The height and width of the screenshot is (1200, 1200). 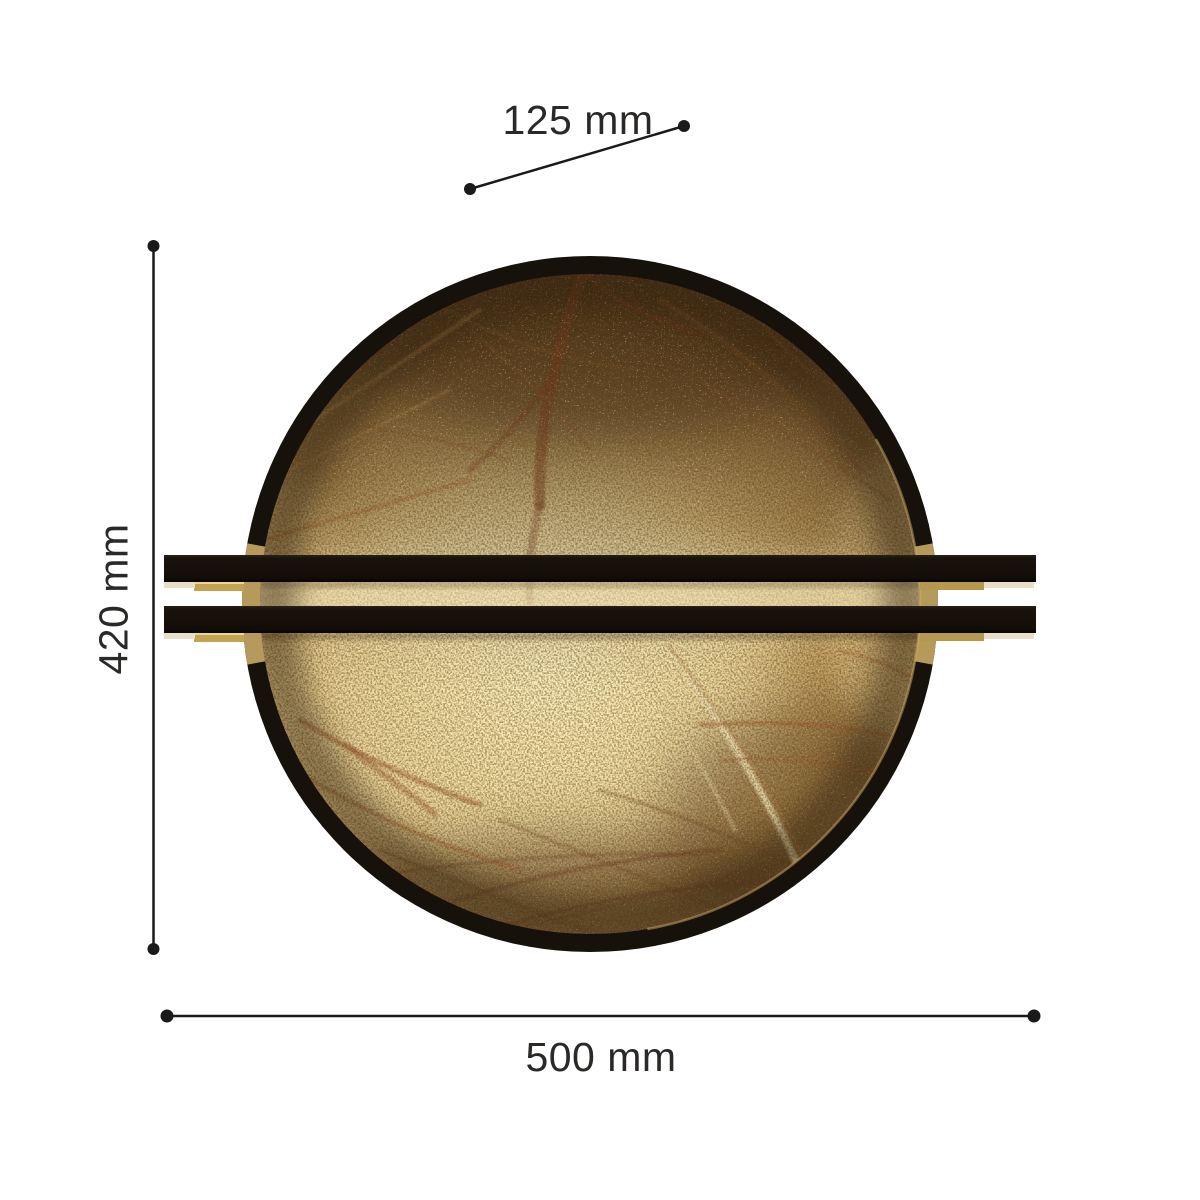 What do you see at coordinates (113, 599) in the screenshot?
I see `height-dimension-label: 420 mm` at bounding box center [113, 599].